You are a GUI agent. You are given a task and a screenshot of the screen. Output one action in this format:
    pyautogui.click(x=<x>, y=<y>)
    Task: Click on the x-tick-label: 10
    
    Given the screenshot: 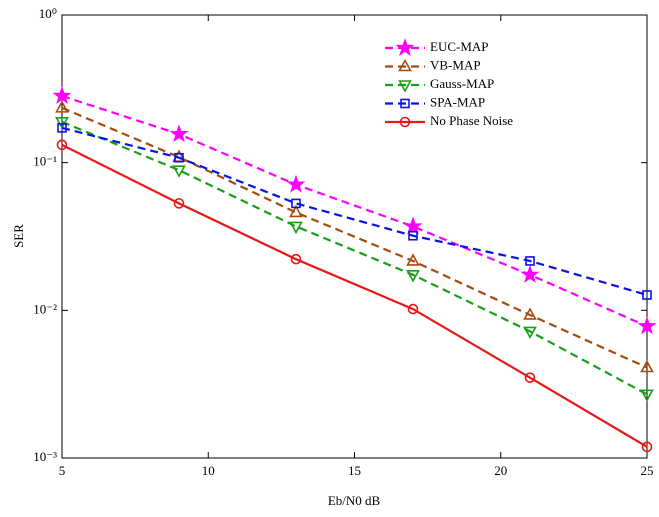 What is the action you would take?
    pyautogui.click(x=208, y=470)
    